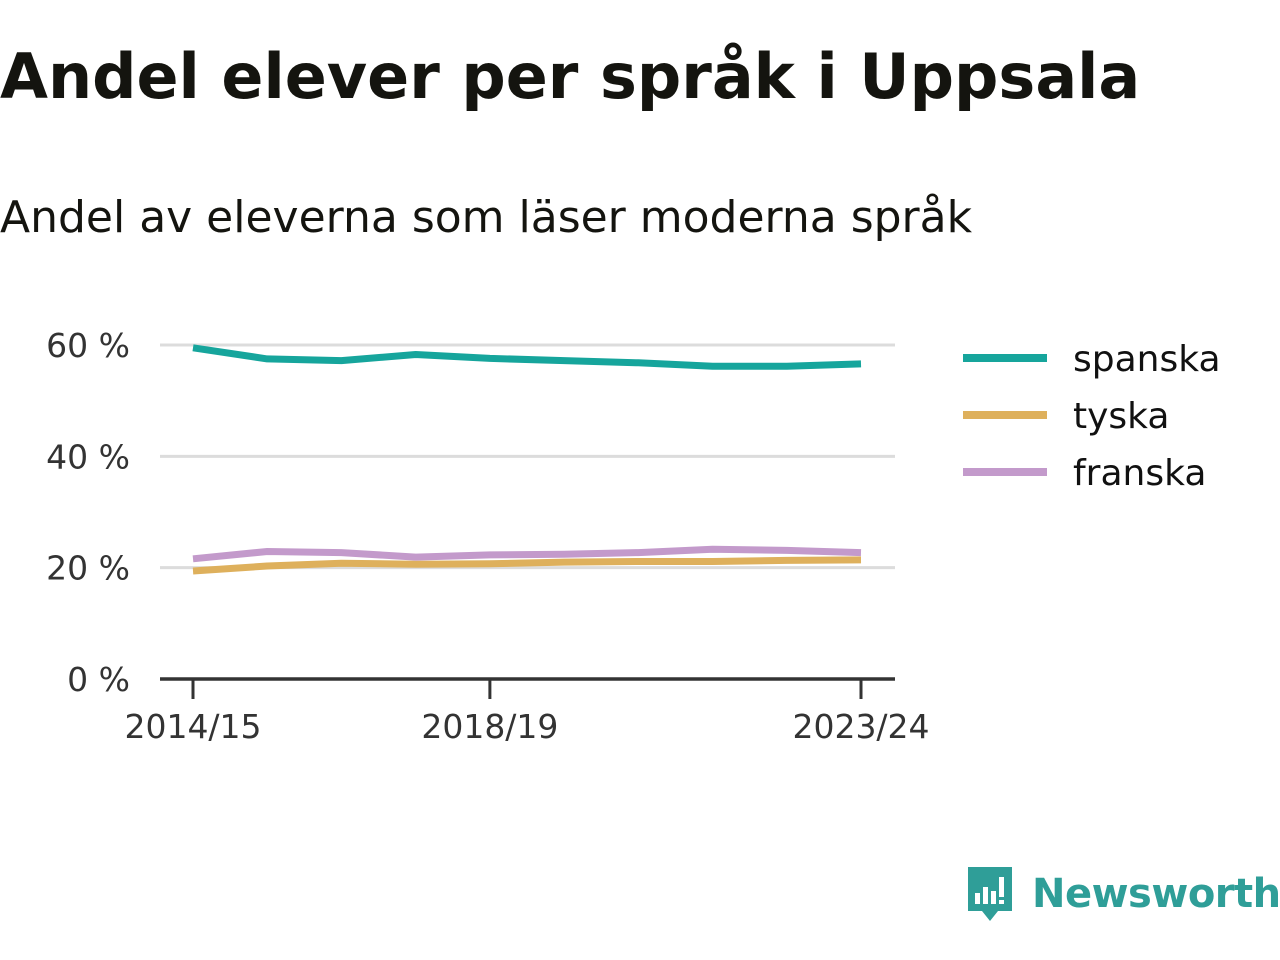  I want to click on legend-label-franska: franska, so click(1139, 473).